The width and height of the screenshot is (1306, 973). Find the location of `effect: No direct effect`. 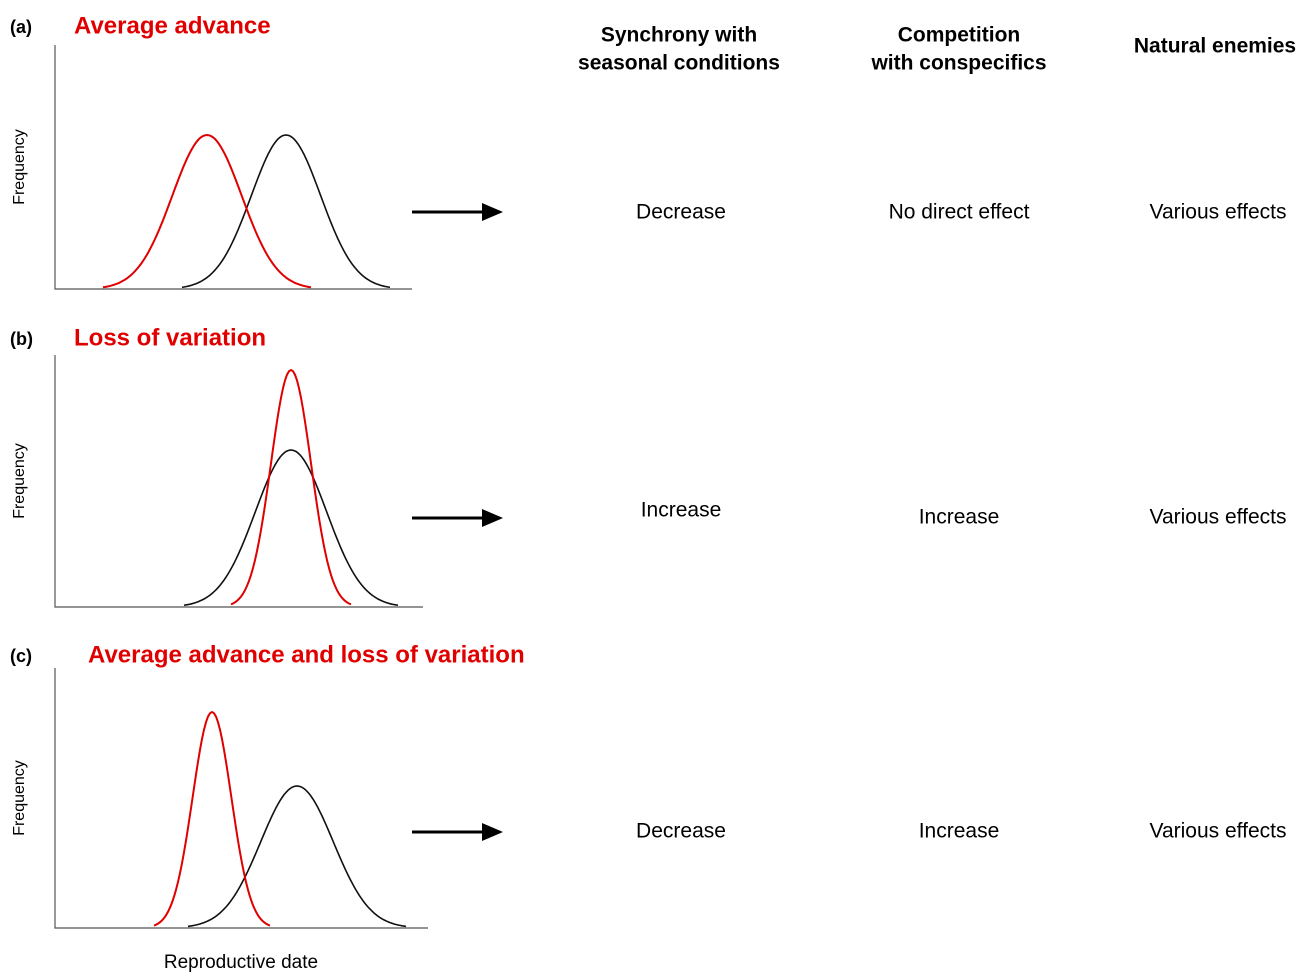

effect: No direct effect is located at coordinates (959, 212).